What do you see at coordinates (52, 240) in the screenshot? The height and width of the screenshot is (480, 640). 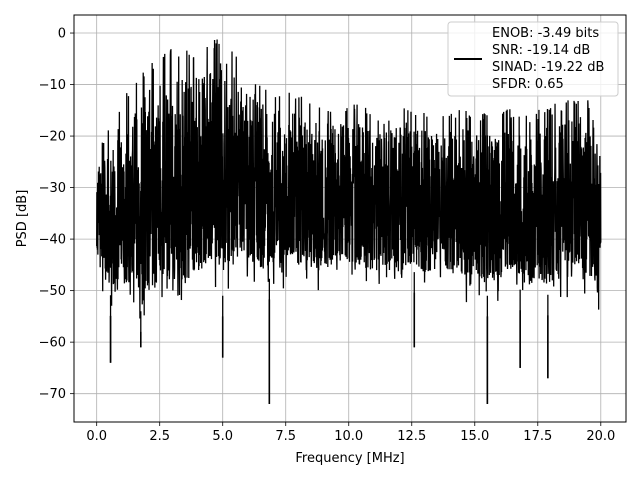 I see `y-tick-label: −40` at bounding box center [52, 240].